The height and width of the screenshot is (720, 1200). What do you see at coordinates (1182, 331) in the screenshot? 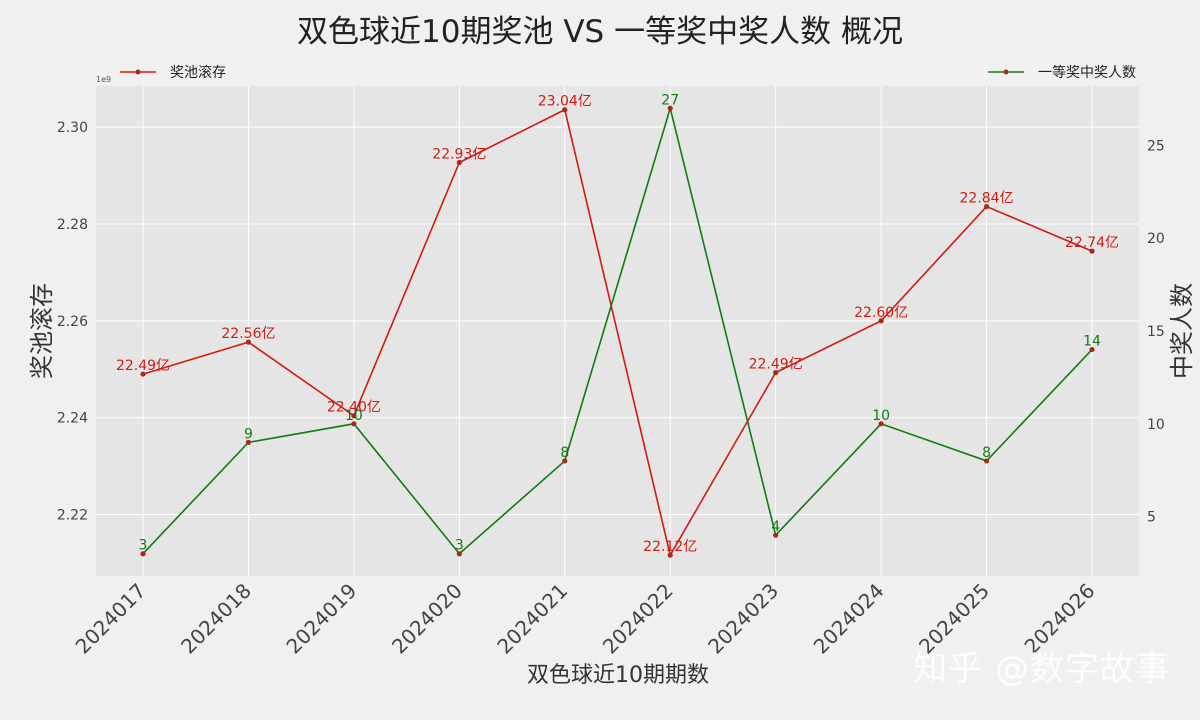
I see `y-axis-right-label: 中奖人数` at bounding box center [1182, 331].